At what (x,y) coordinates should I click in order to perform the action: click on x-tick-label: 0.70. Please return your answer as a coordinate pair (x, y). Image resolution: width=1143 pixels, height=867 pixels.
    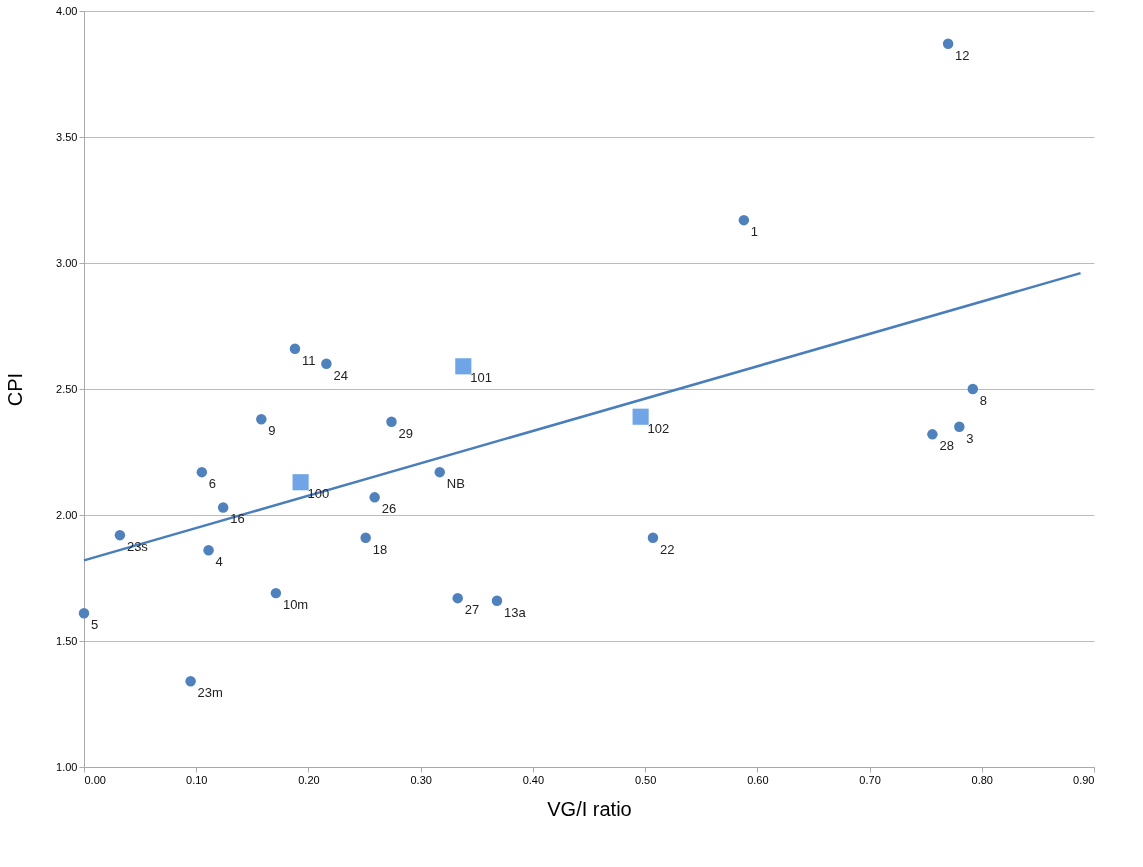
    Looking at the image, I should click on (870, 779).